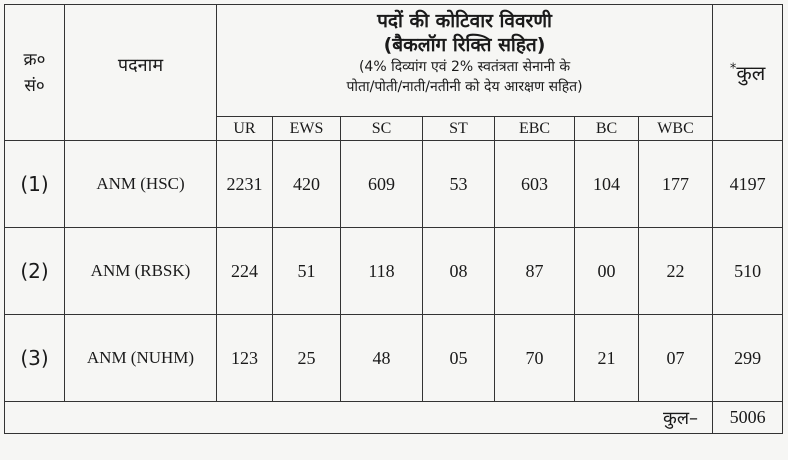 Image resolution: width=788 pixels, height=460 pixels. Describe the element at coordinates (458, 128) in the screenshot. I see `category-header-st: ST` at that location.